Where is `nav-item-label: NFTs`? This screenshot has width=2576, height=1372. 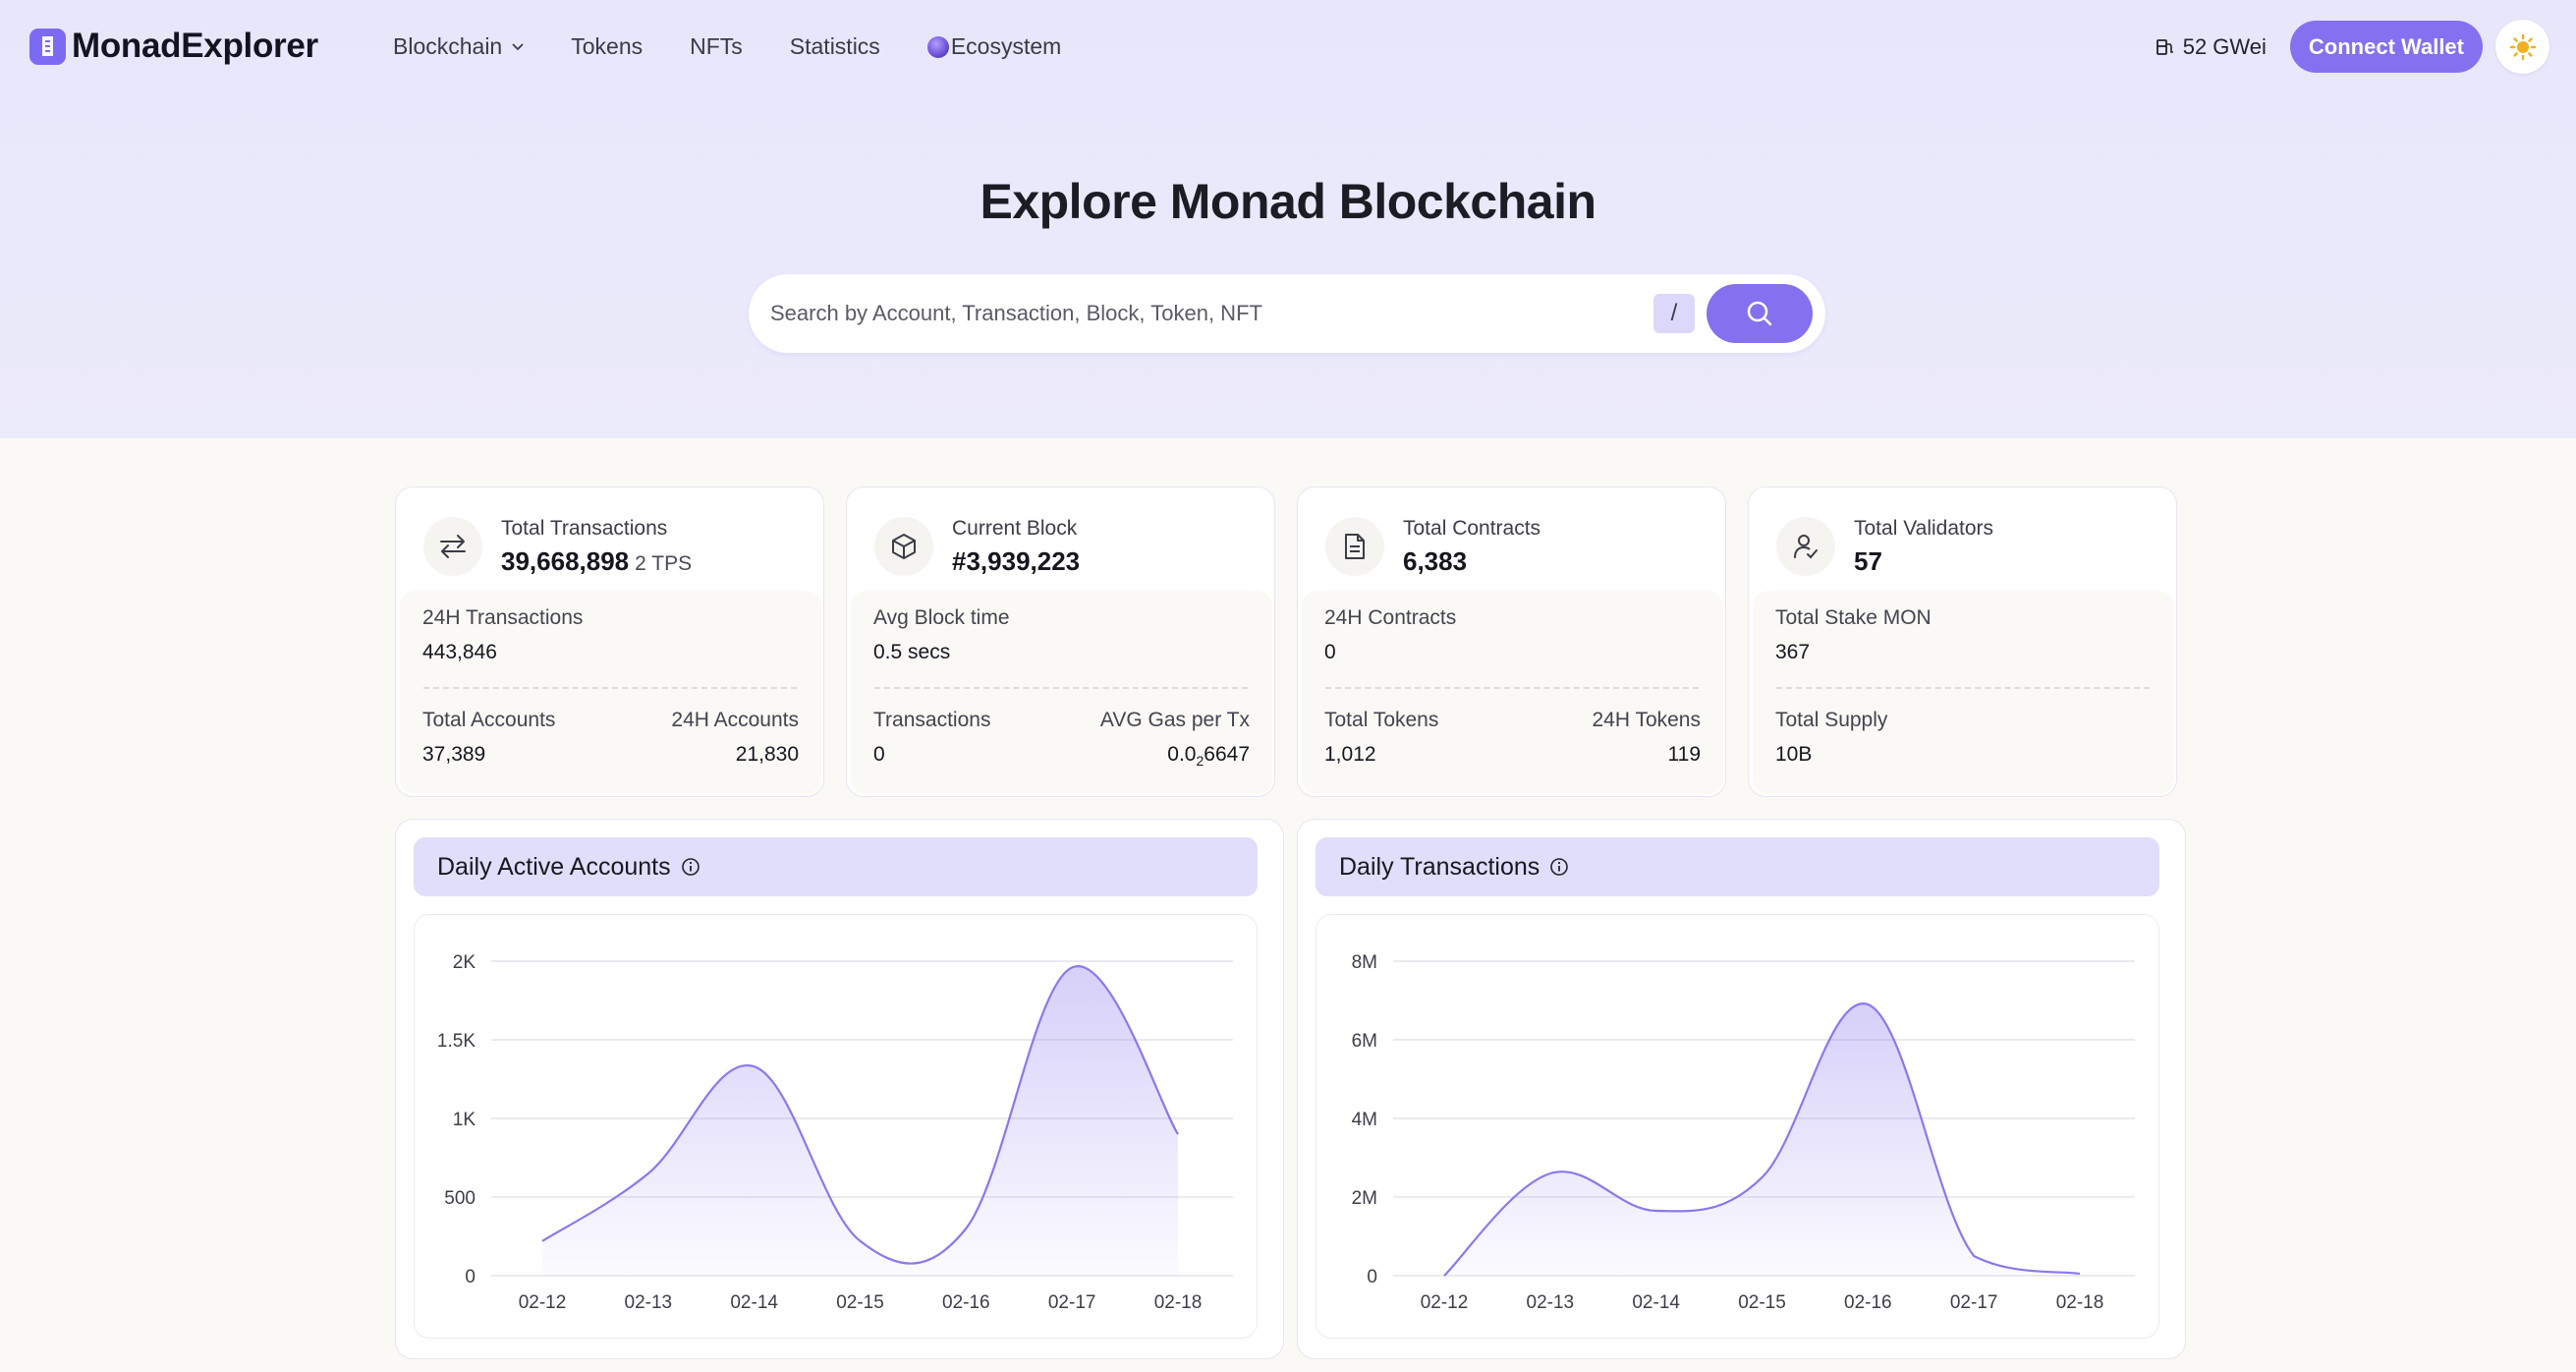
nav-item-label: NFTs is located at coordinates (716, 46).